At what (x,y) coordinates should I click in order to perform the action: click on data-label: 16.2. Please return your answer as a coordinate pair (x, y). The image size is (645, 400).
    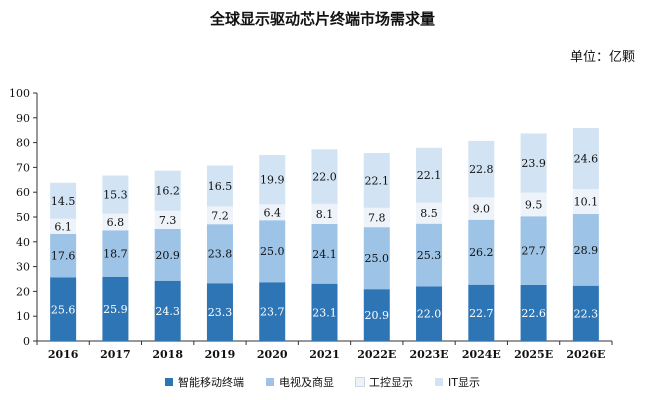
    Looking at the image, I should click on (167, 191).